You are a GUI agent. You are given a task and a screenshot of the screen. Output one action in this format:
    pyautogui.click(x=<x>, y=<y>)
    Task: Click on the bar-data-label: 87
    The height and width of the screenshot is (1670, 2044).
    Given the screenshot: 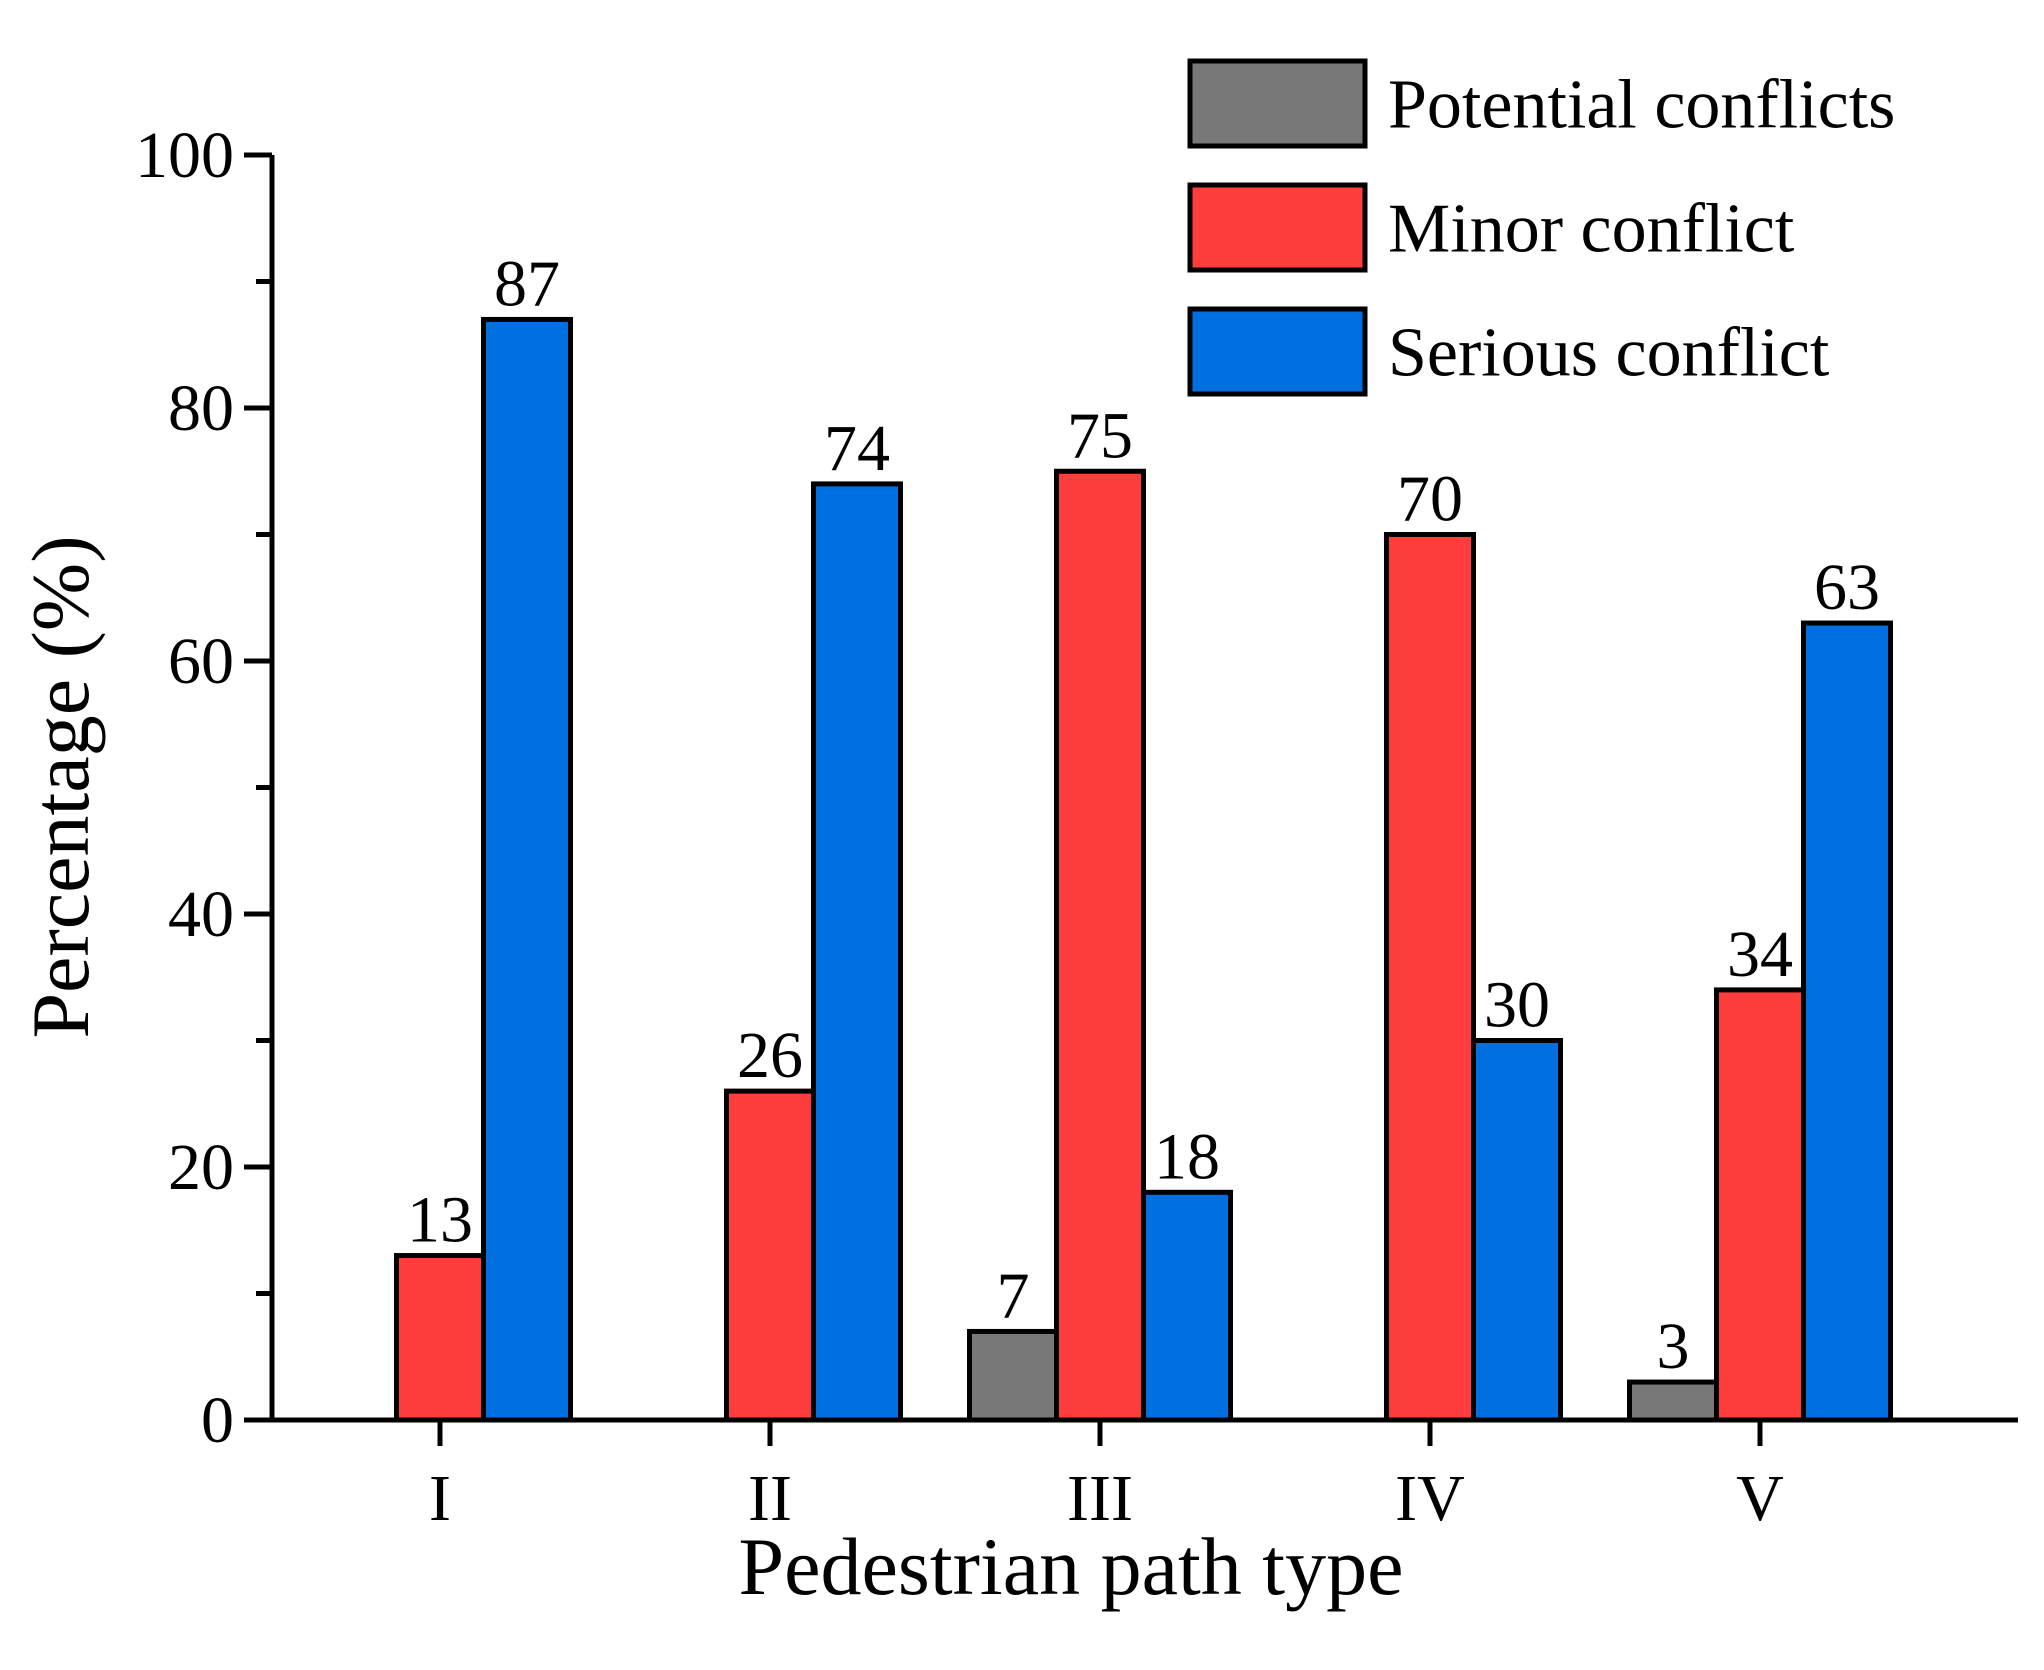 What is the action you would take?
    pyautogui.click(x=527, y=283)
    